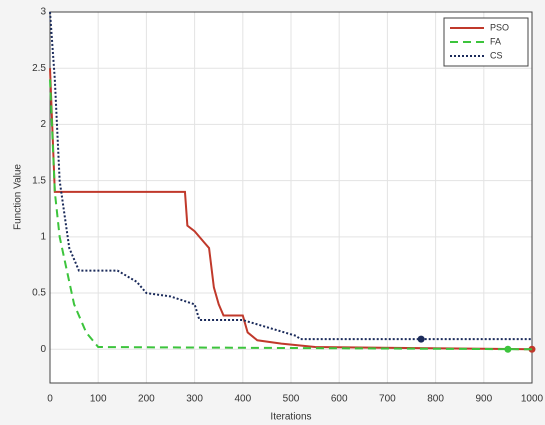  Describe the element at coordinates (39, 293) in the screenshot. I see `y-tick-label: 0.5` at that location.